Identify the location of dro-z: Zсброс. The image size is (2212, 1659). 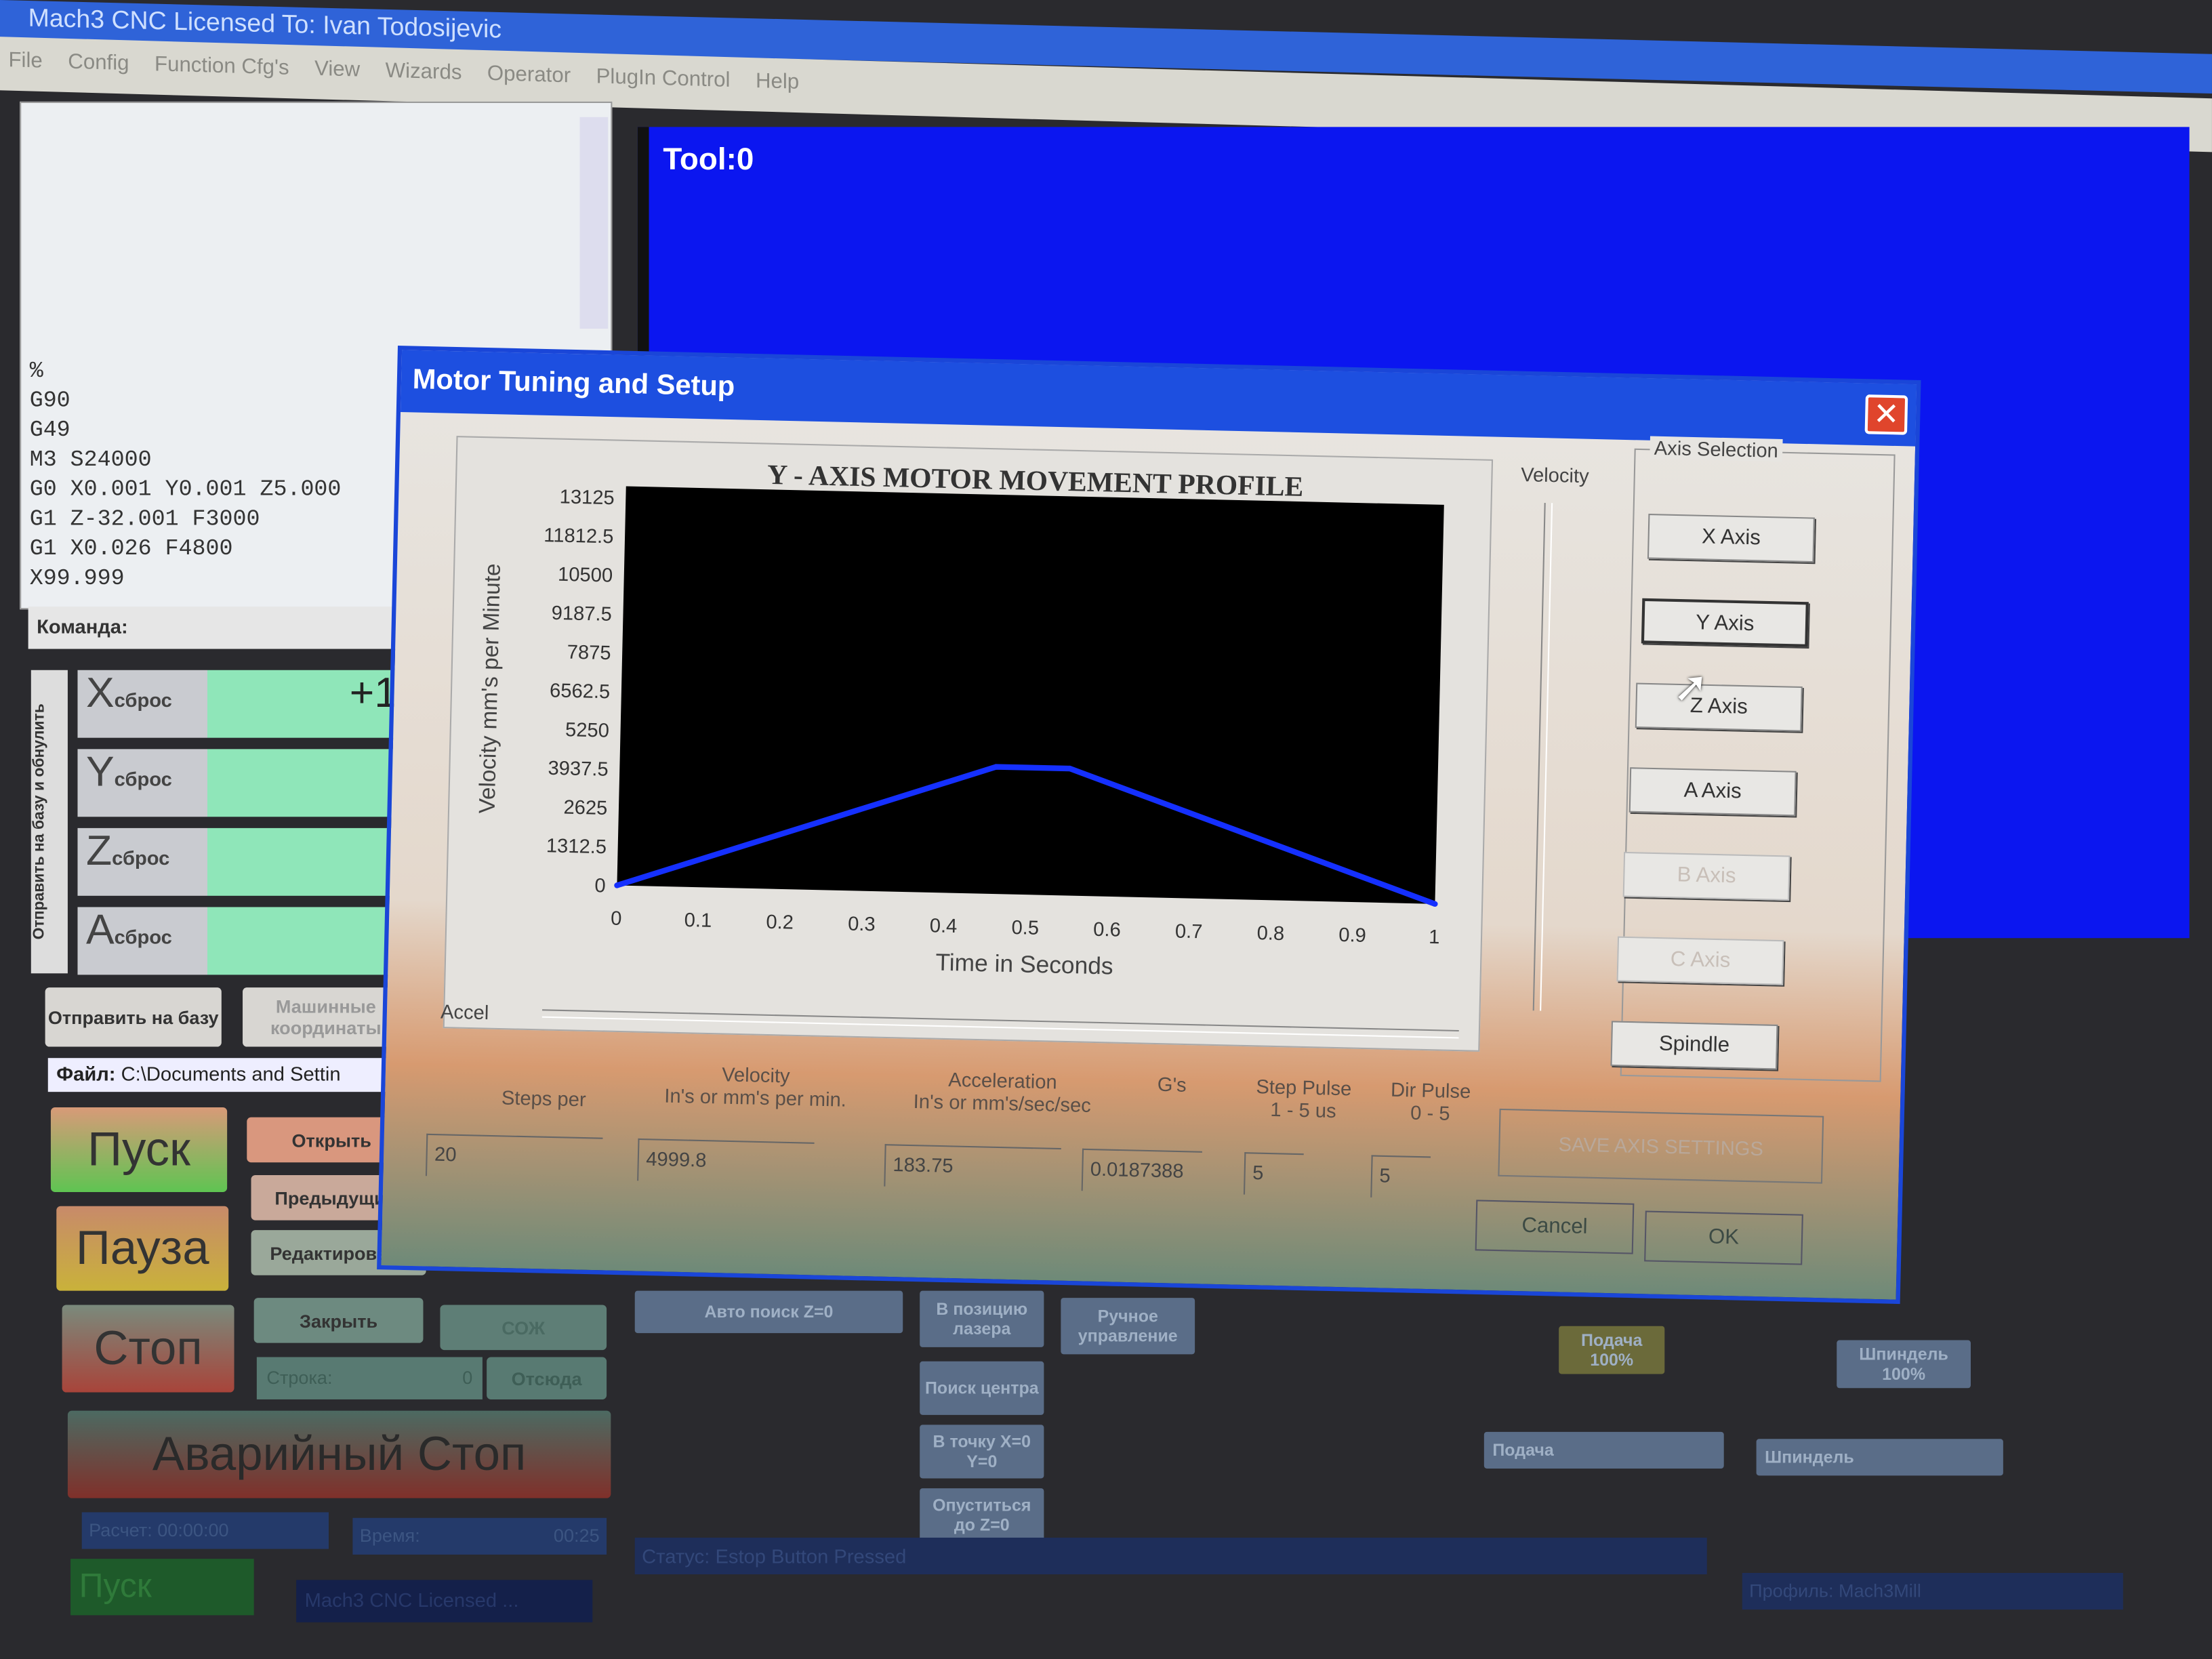
(243, 862).